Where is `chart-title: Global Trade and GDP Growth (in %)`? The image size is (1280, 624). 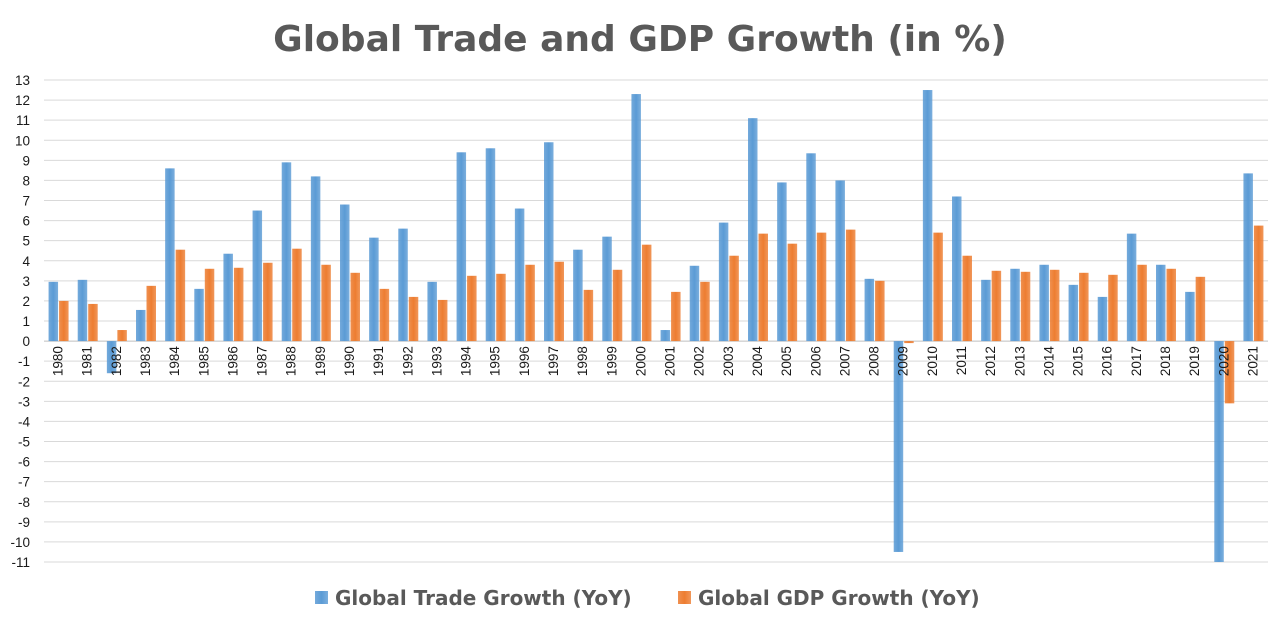 chart-title: Global Trade and GDP Growth (in %) is located at coordinates (640, 39).